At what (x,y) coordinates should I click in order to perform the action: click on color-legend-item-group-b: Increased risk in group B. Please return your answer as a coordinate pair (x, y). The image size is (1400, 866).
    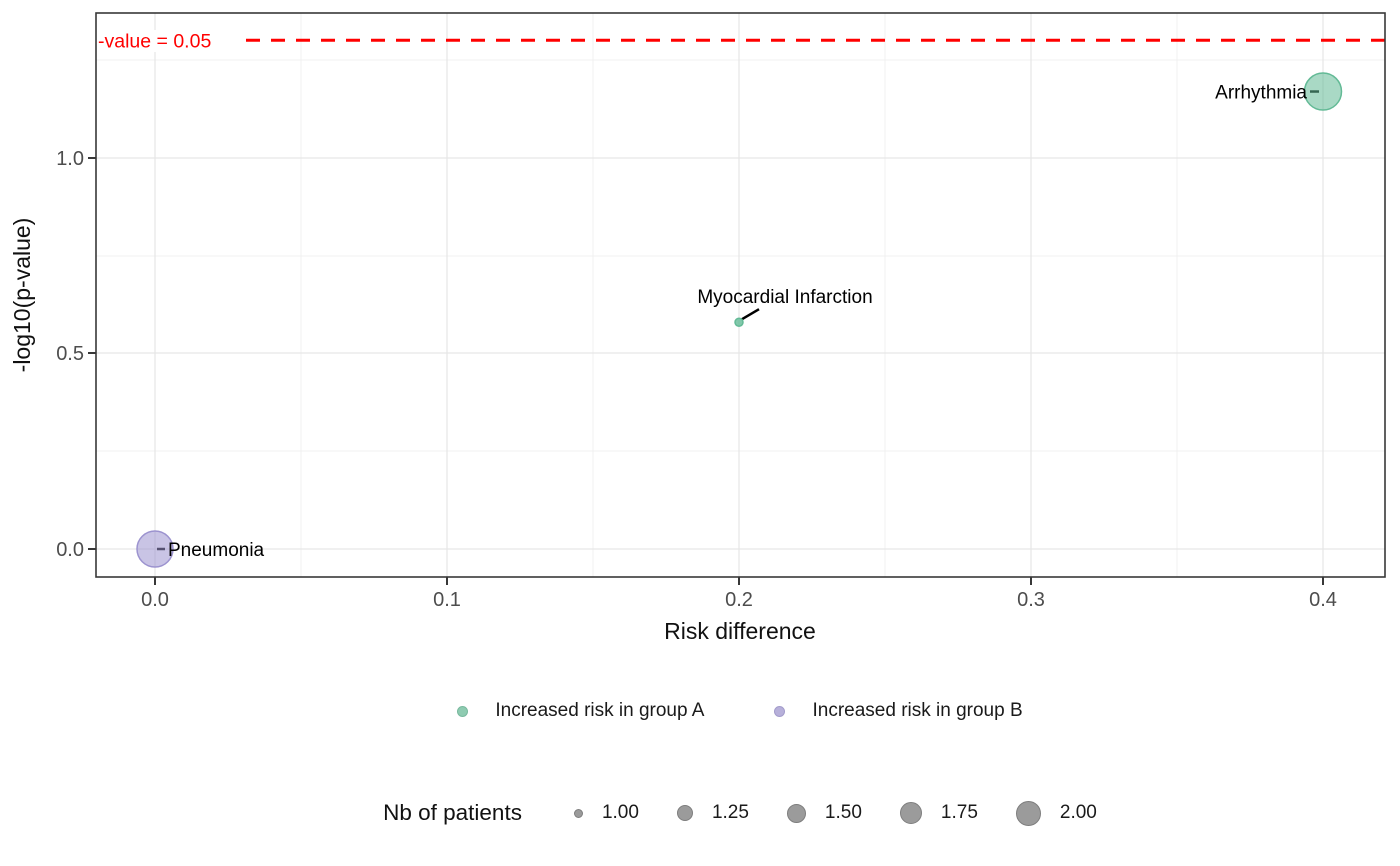
    Looking at the image, I should click on (898, 711).